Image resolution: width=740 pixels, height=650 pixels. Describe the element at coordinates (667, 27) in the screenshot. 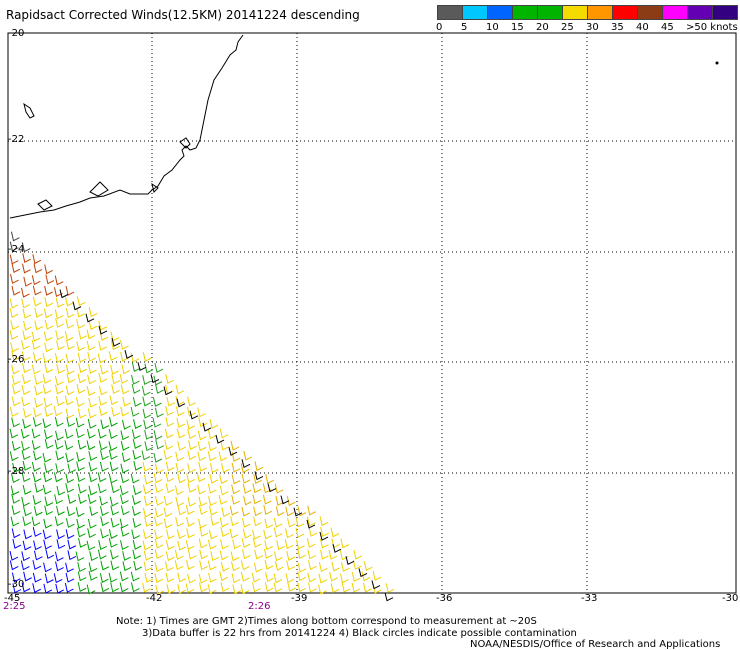

I see `legend-label: 45` at that location.